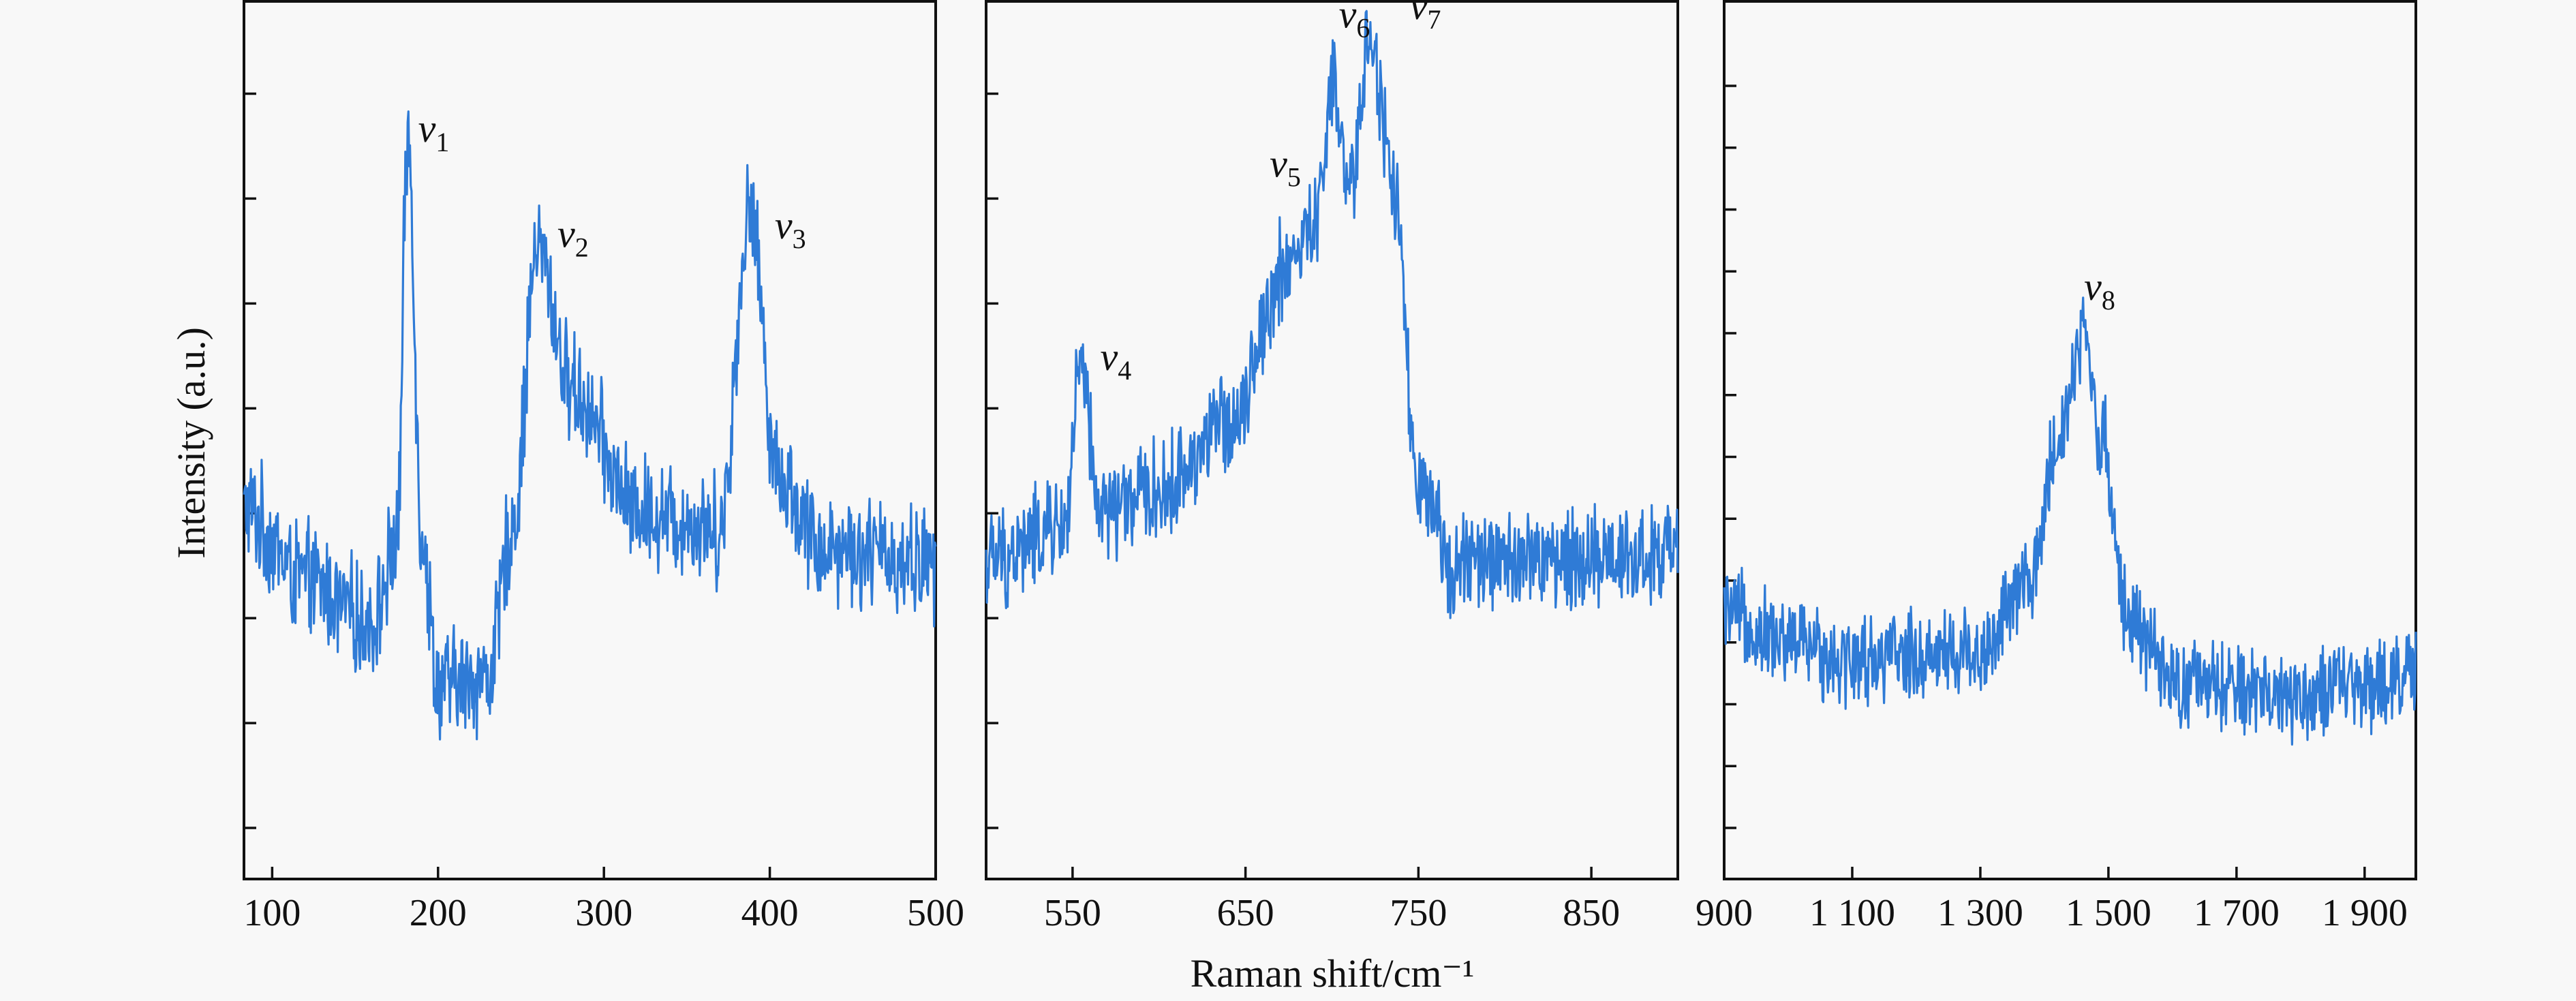  Describe the element at coordinates (1852, 913) in the screenshot. I see `x-tick-label: 1 100` at that location.